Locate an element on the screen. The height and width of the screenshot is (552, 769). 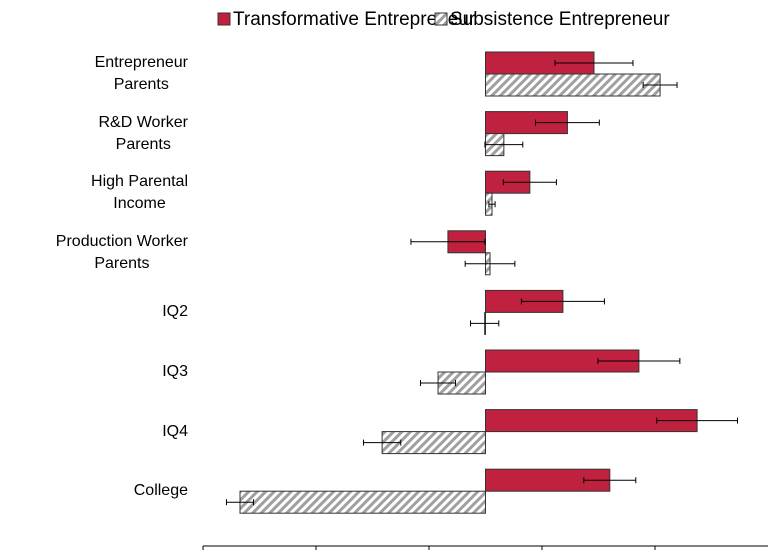
category-label: R&D Worker Parents is located at coordinates (143, 133).